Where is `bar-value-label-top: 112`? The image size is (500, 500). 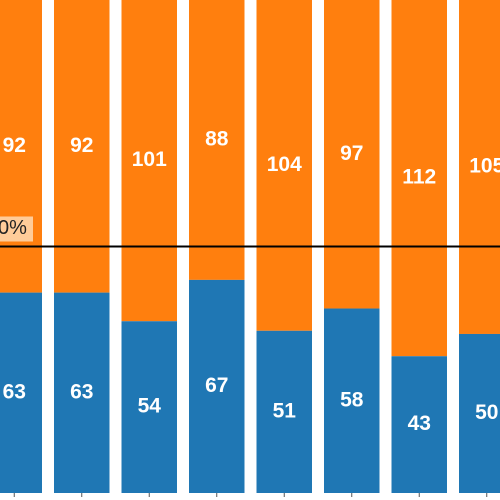
bar-value-label-top: 112 is located at coordinates (419, 177).